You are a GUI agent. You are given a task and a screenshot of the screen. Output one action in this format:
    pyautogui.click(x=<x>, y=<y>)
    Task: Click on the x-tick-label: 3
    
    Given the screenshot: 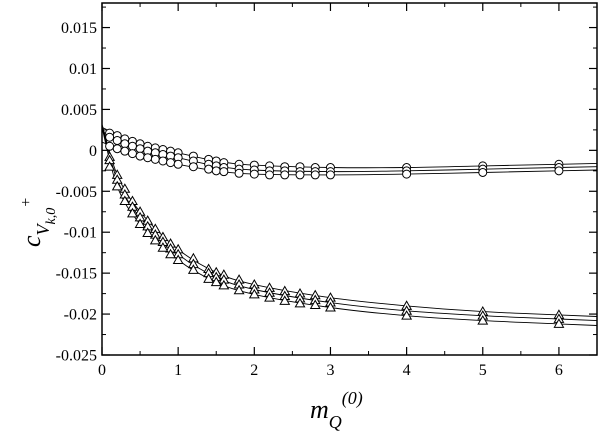 What is the action you would take?
    pyautogui.click(x=330, y=370)
    